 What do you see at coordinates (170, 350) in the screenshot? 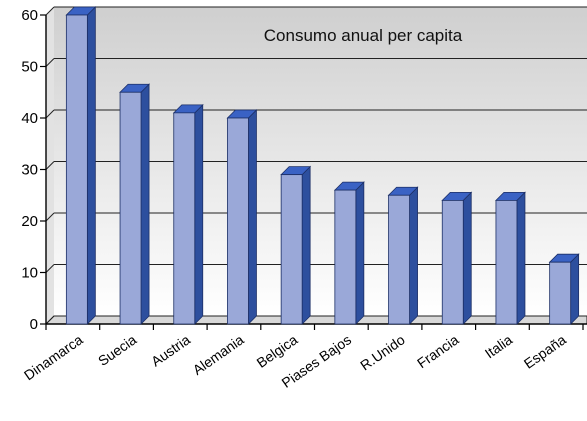
I see `x-tick-label: Austria` at bounding box center [170, 350].